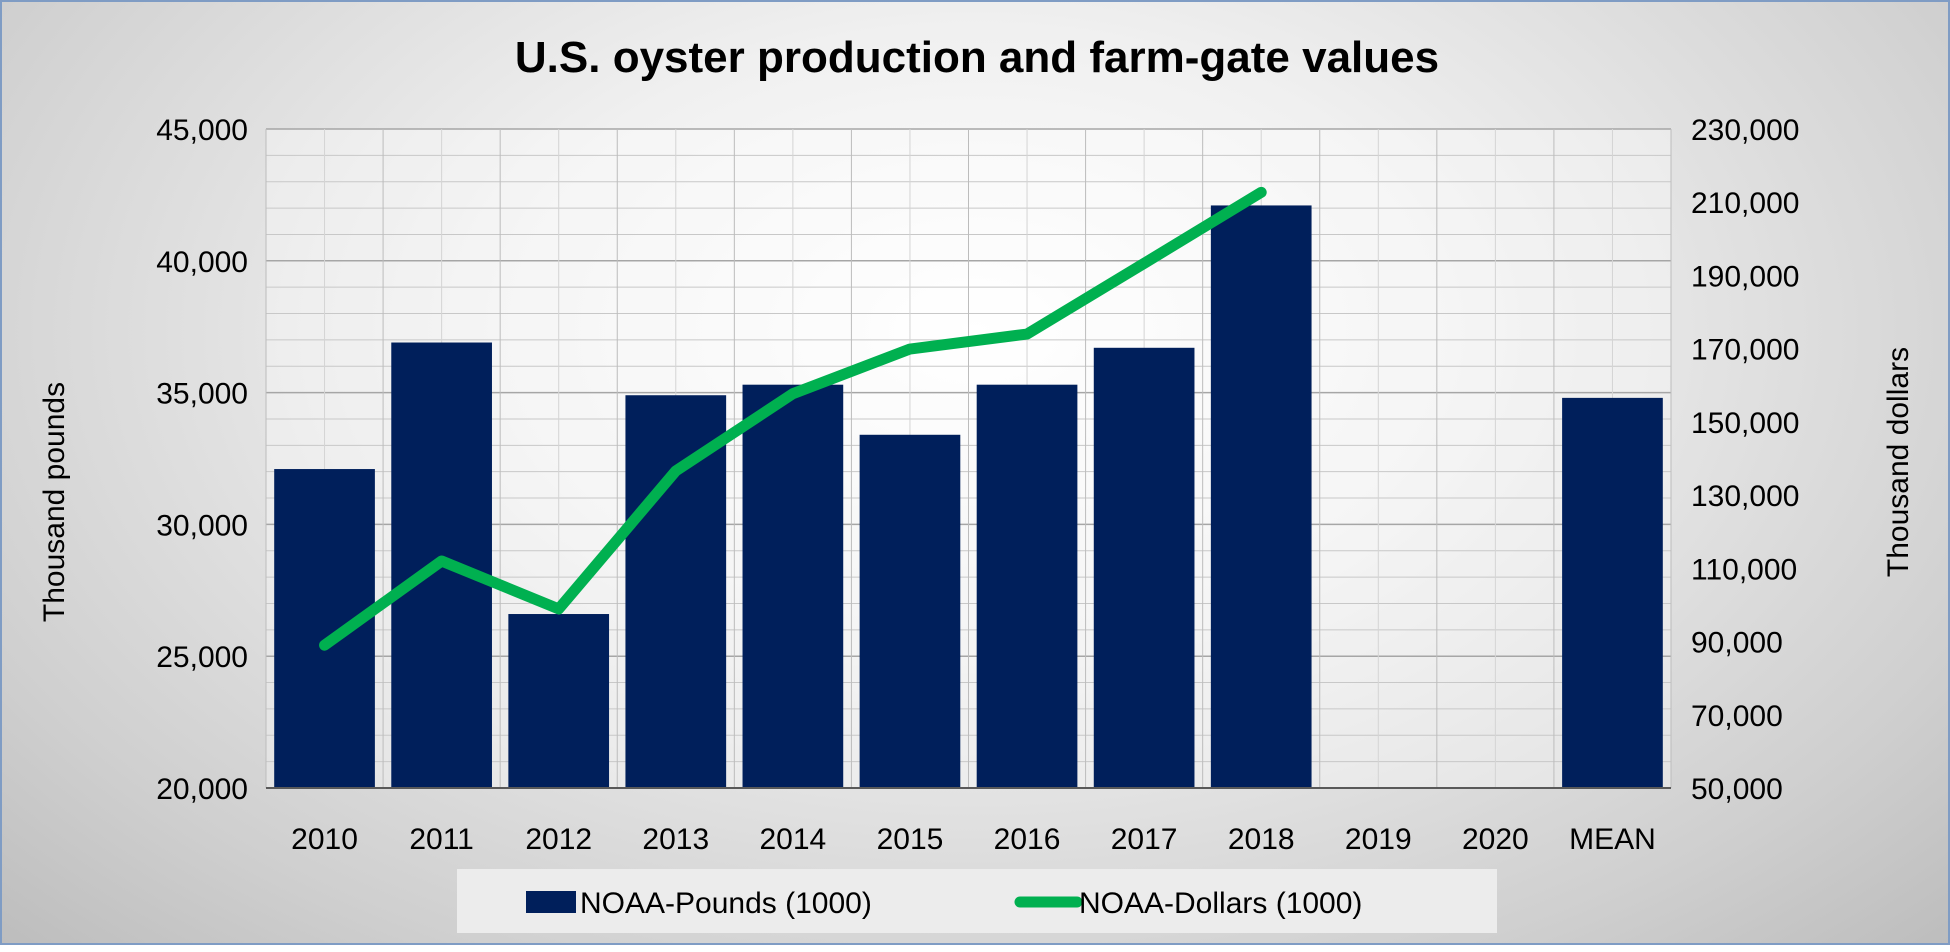 The image size is (1950, 952). Describe the element at coordinates (1612, 839) in the screenshot. I see `x-tick-label: MEAN` at that location.